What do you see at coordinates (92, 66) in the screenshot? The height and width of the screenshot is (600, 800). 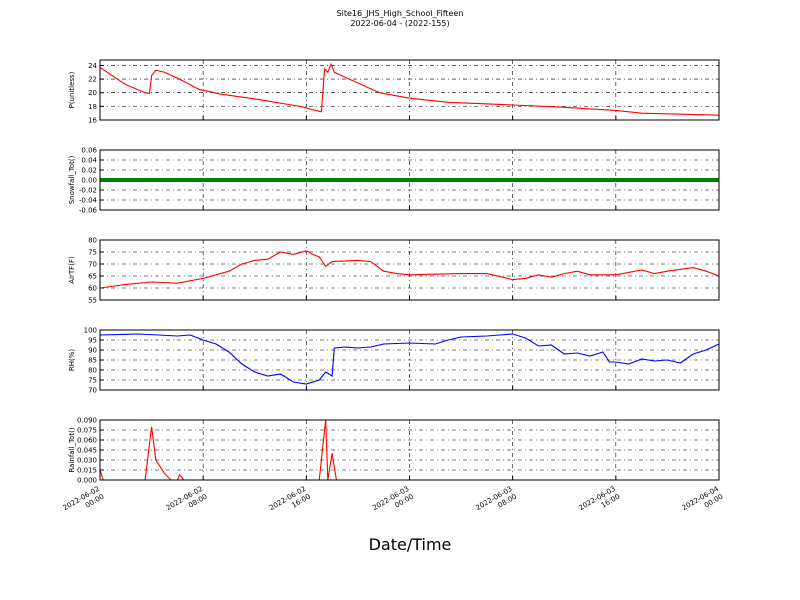 I see `y-tick-label: 24` at bounding box center [92, 66].